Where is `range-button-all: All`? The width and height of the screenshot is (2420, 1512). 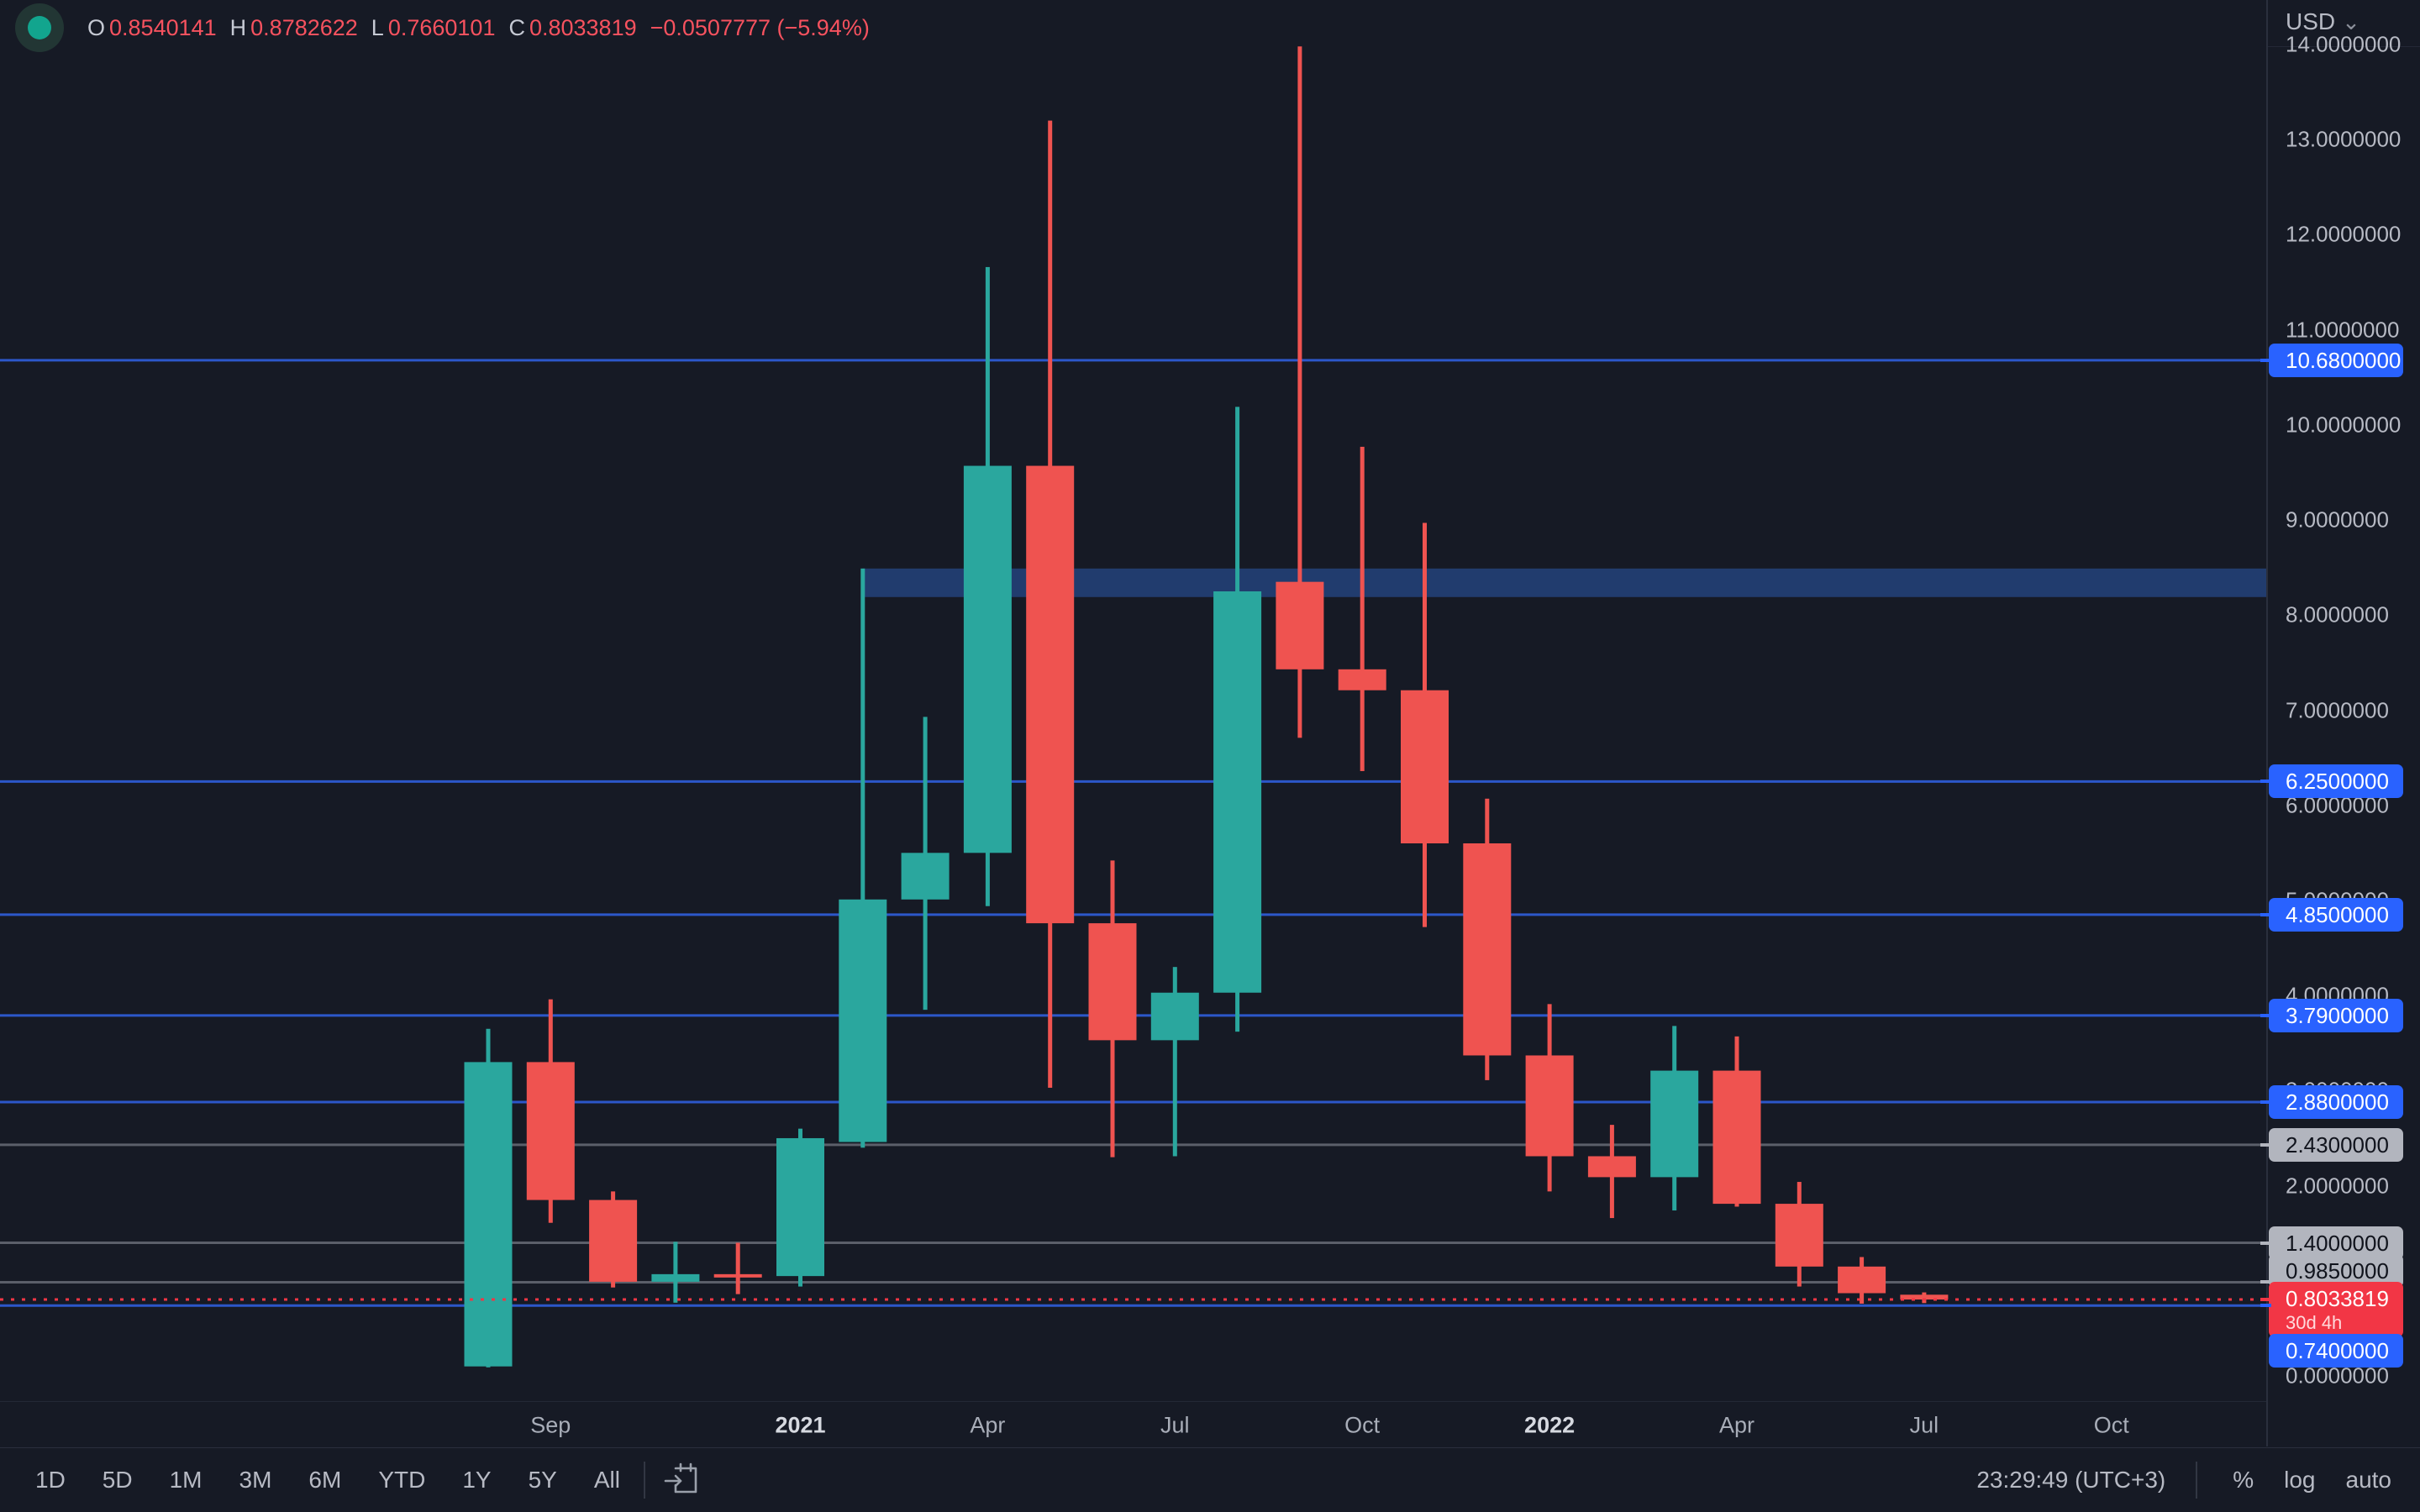 range-button-all: All is located at coordinates (607, 1480).